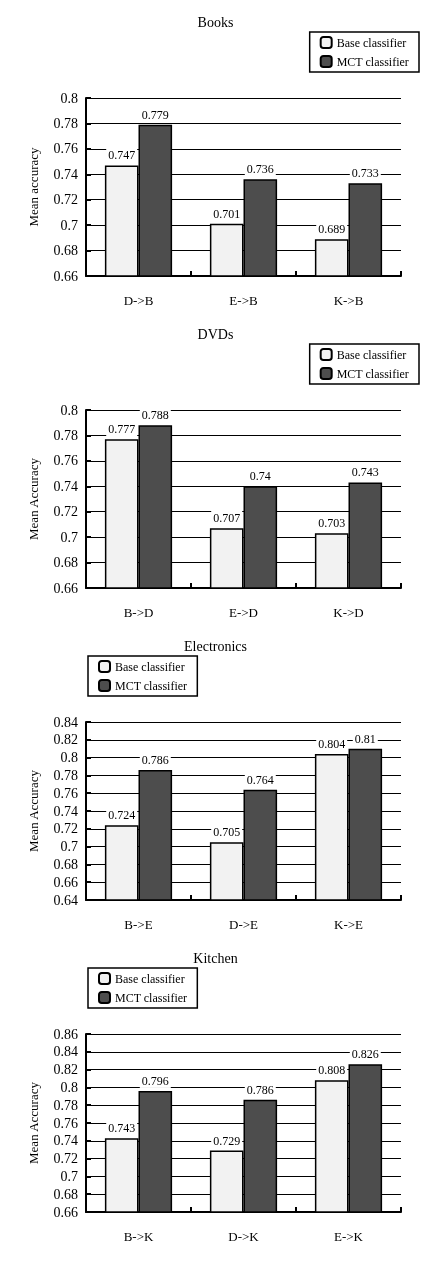 The width and height of the screenshot is (431, 1270). What do you see at coordinates (227, 1140) in the screenshot?
I see `data-label: 0.729` at bounding box center [227, 1140].